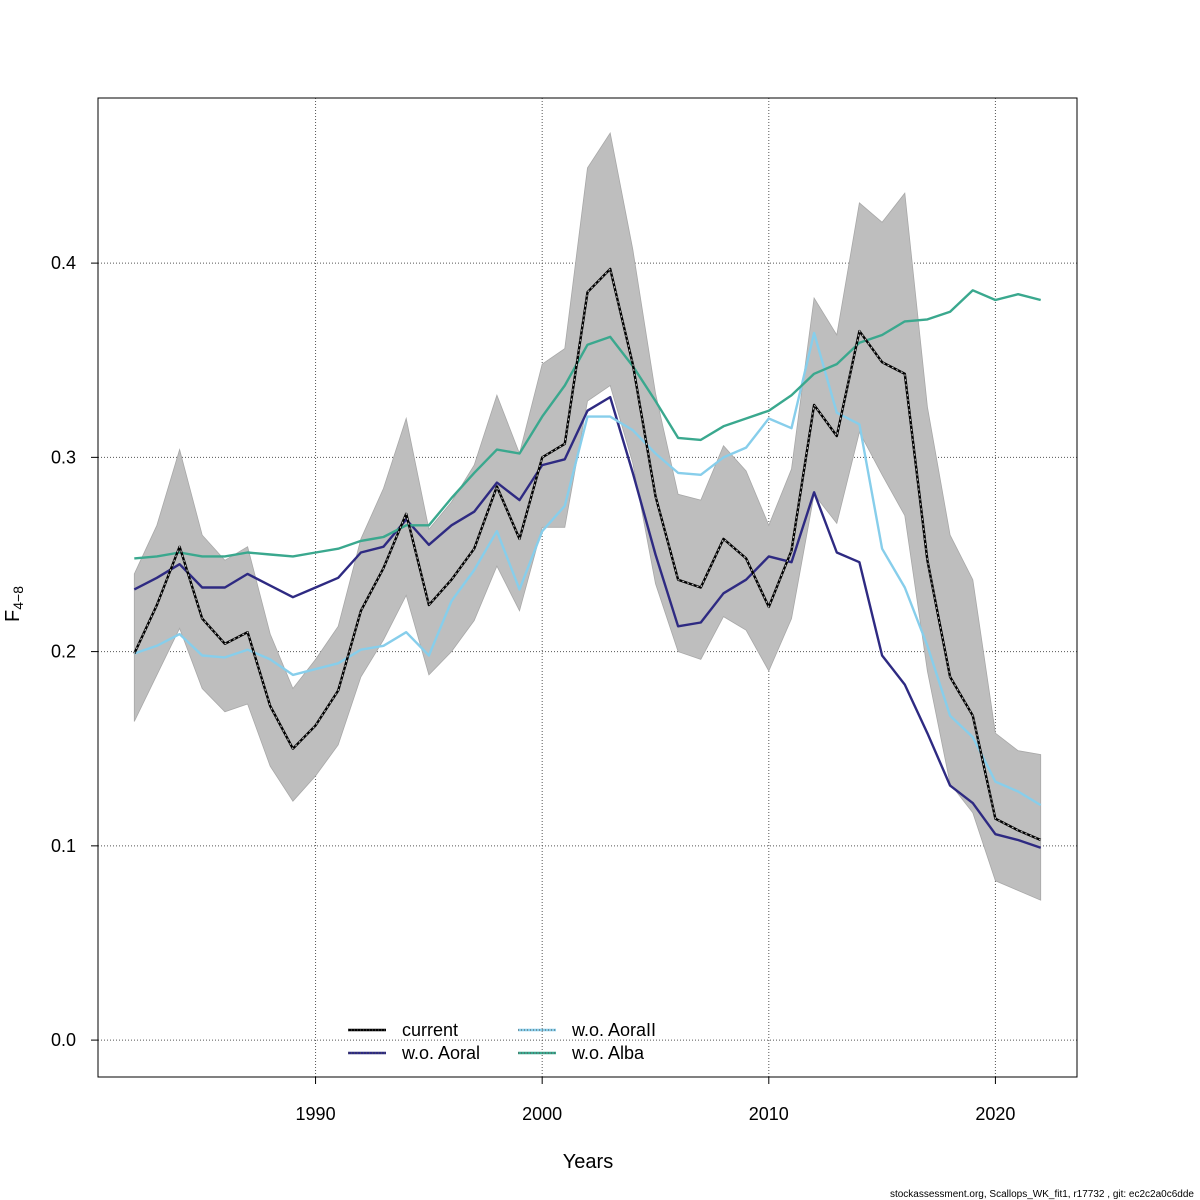  I want to click on x-tick-label-1990: 1990, so click(316, 1114).